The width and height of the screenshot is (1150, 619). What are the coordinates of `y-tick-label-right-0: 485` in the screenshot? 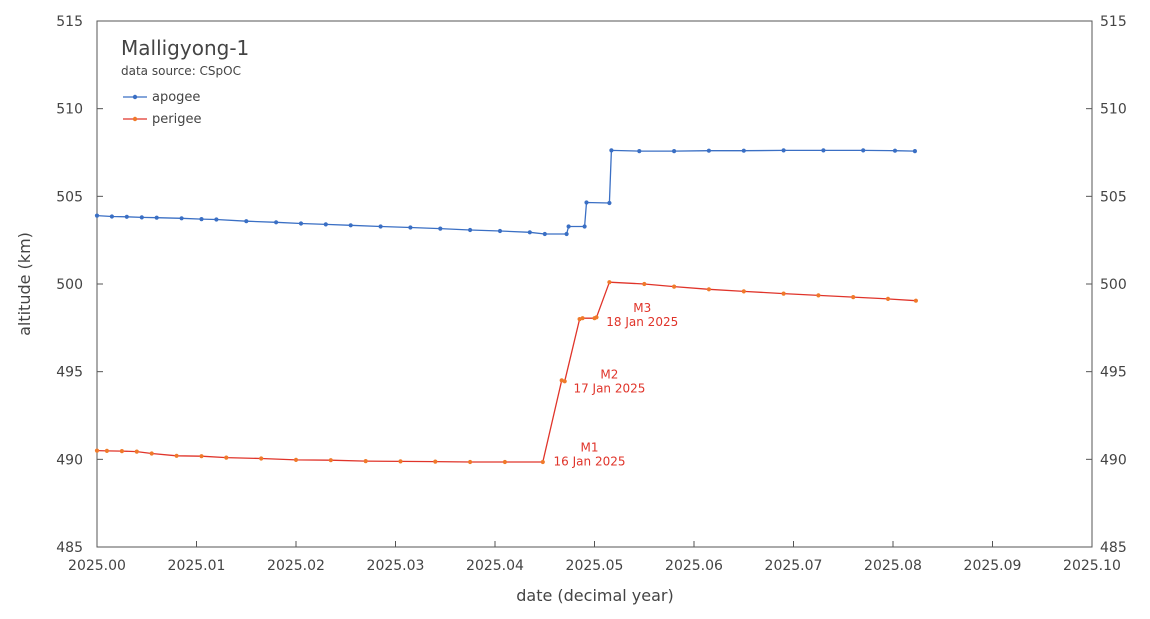 It's located at (1113, 548).